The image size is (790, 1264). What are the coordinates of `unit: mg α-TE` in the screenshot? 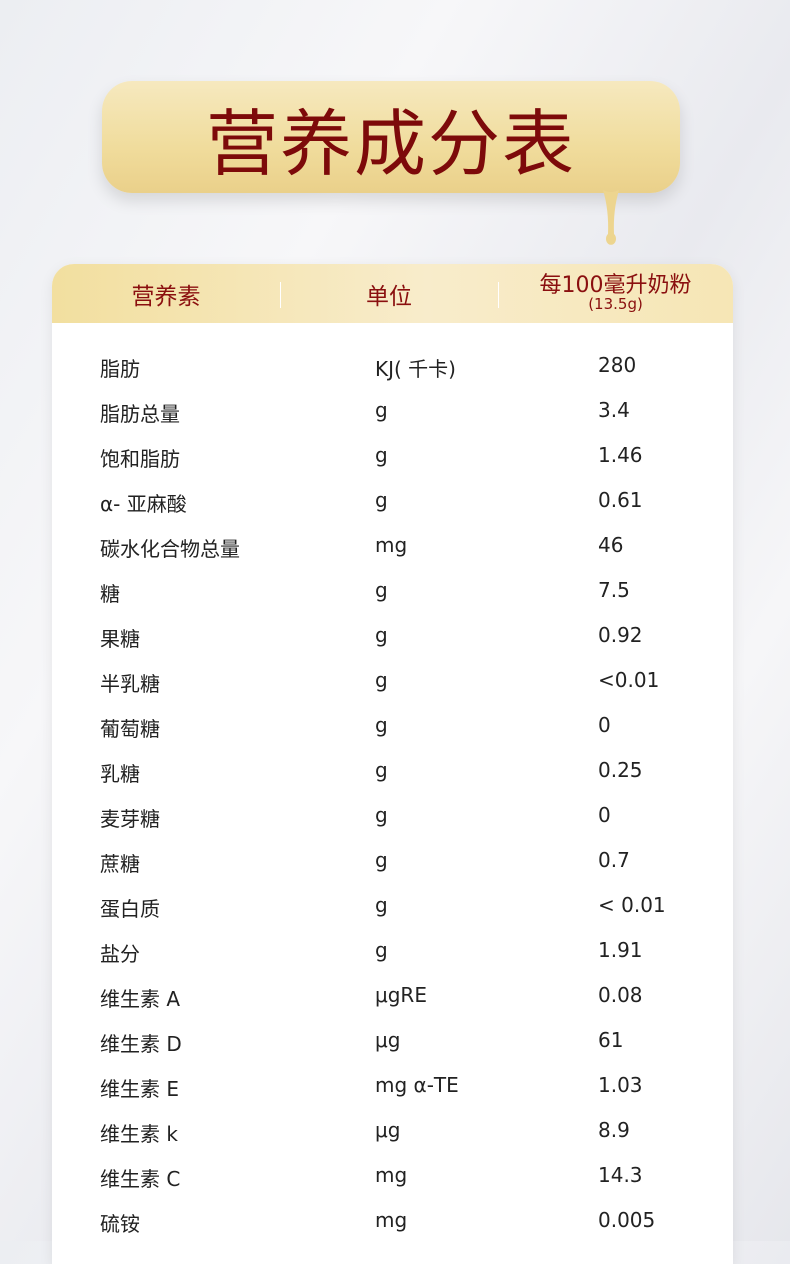 It's located at (417, 1085).